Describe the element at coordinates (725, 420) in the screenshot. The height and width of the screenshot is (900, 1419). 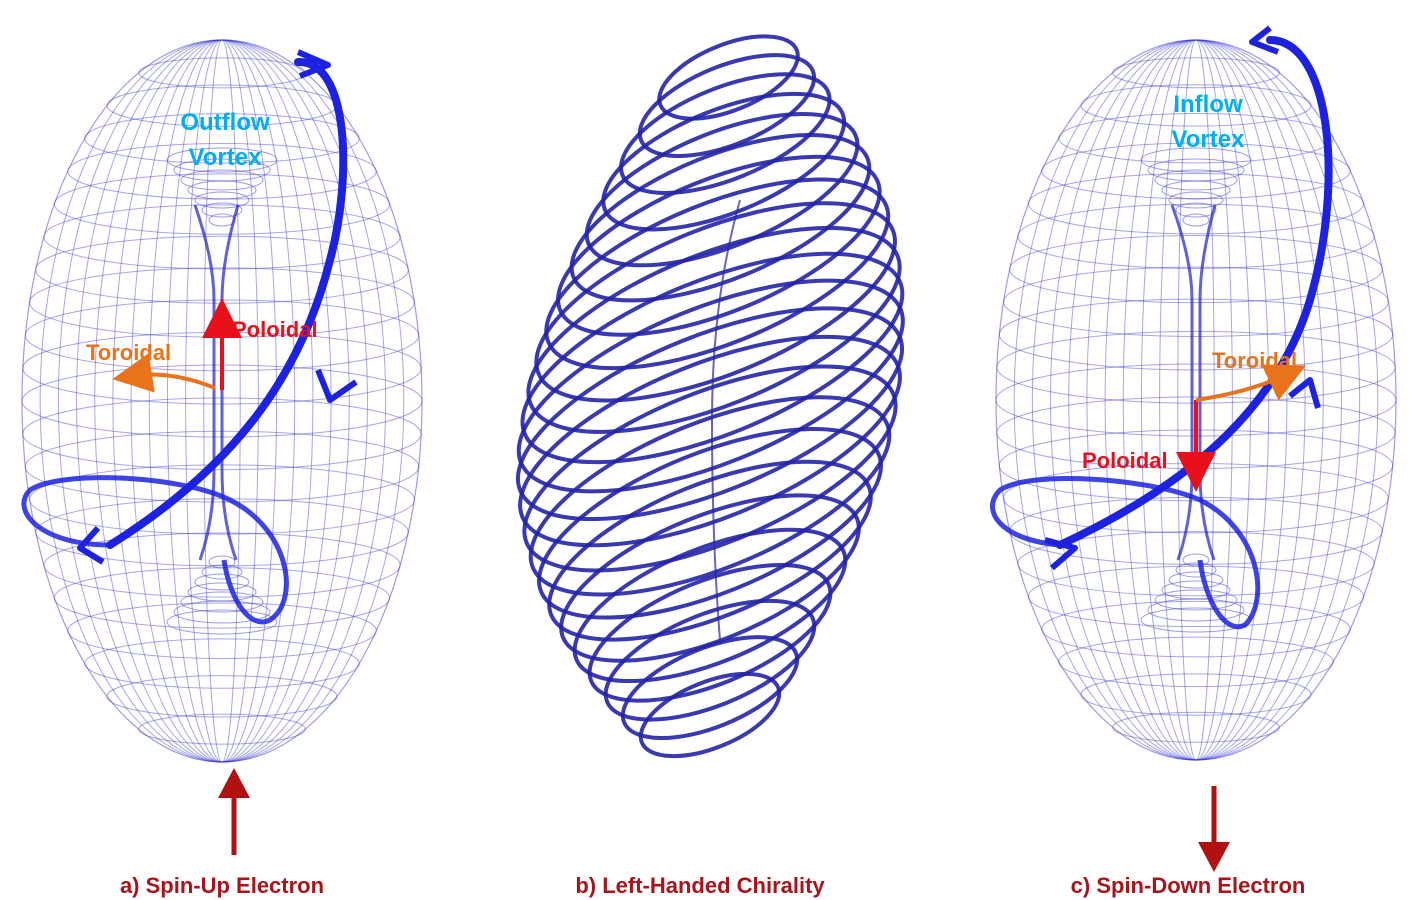
I see `helix-axis` at that location.